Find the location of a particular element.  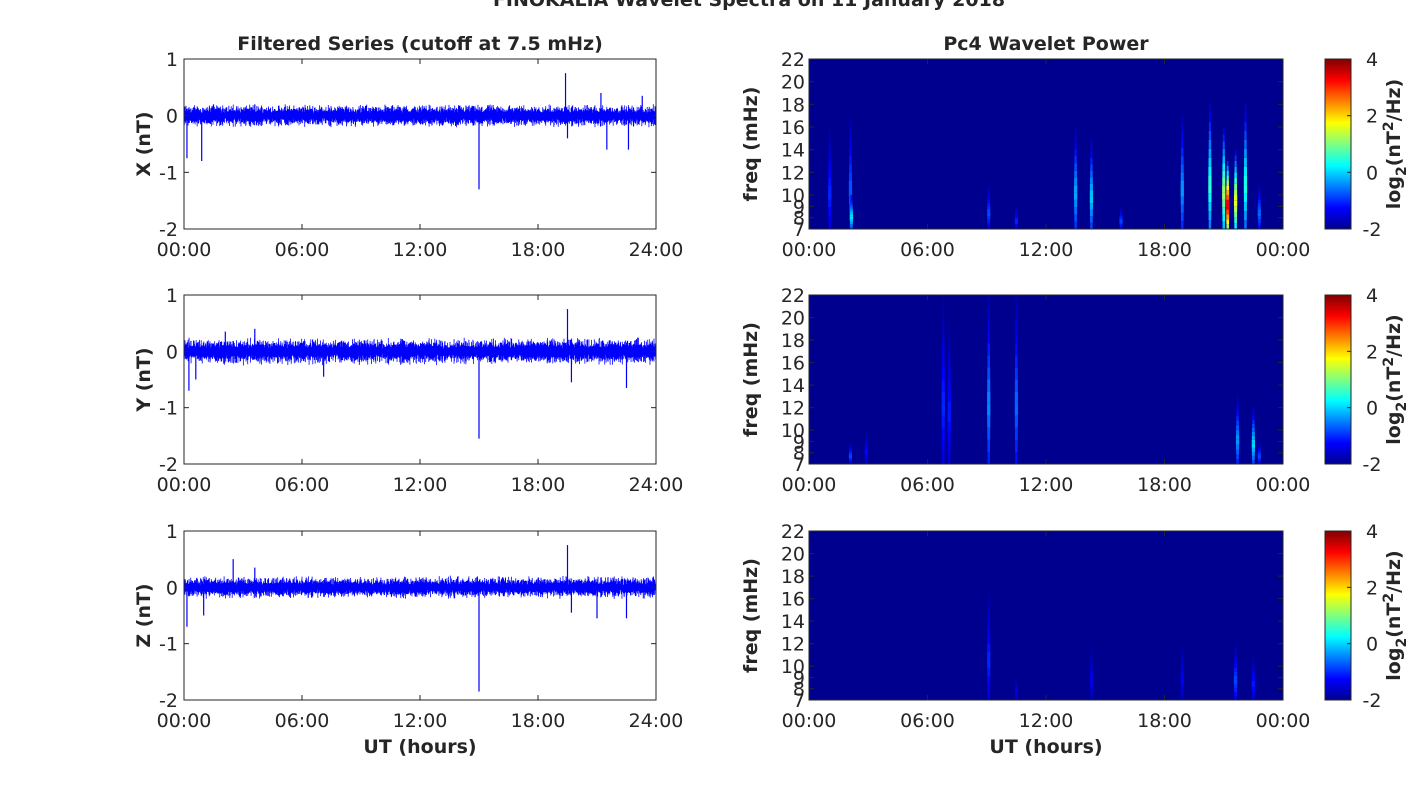

colorbar-tick-label: -2 is located at coordinates (1372, 701).